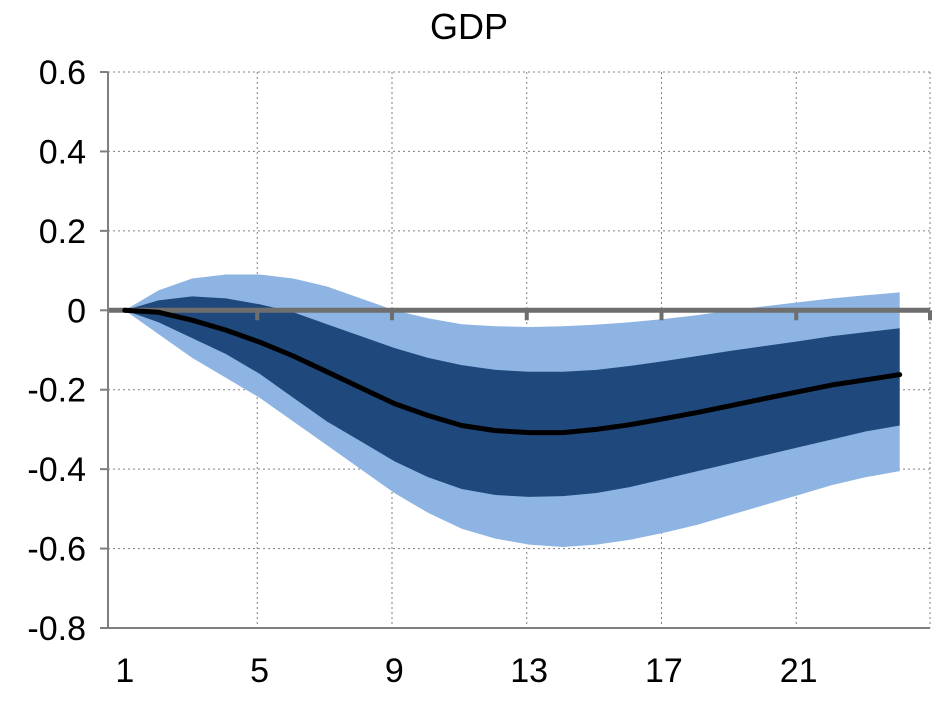  What do you see at coordinates (56, 550) in the screenshot?
I see `y-tick-label: -0.6` at bounding box center [56, 550].